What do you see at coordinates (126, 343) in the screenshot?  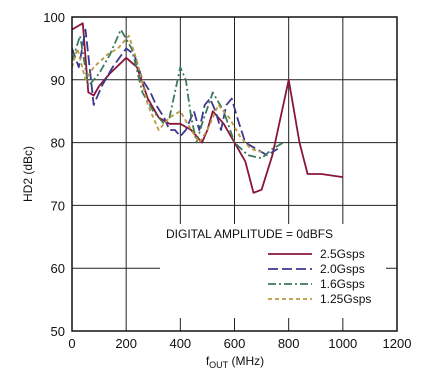 I see `x-tick-label-1: 200` at bounding box center [126, 343].